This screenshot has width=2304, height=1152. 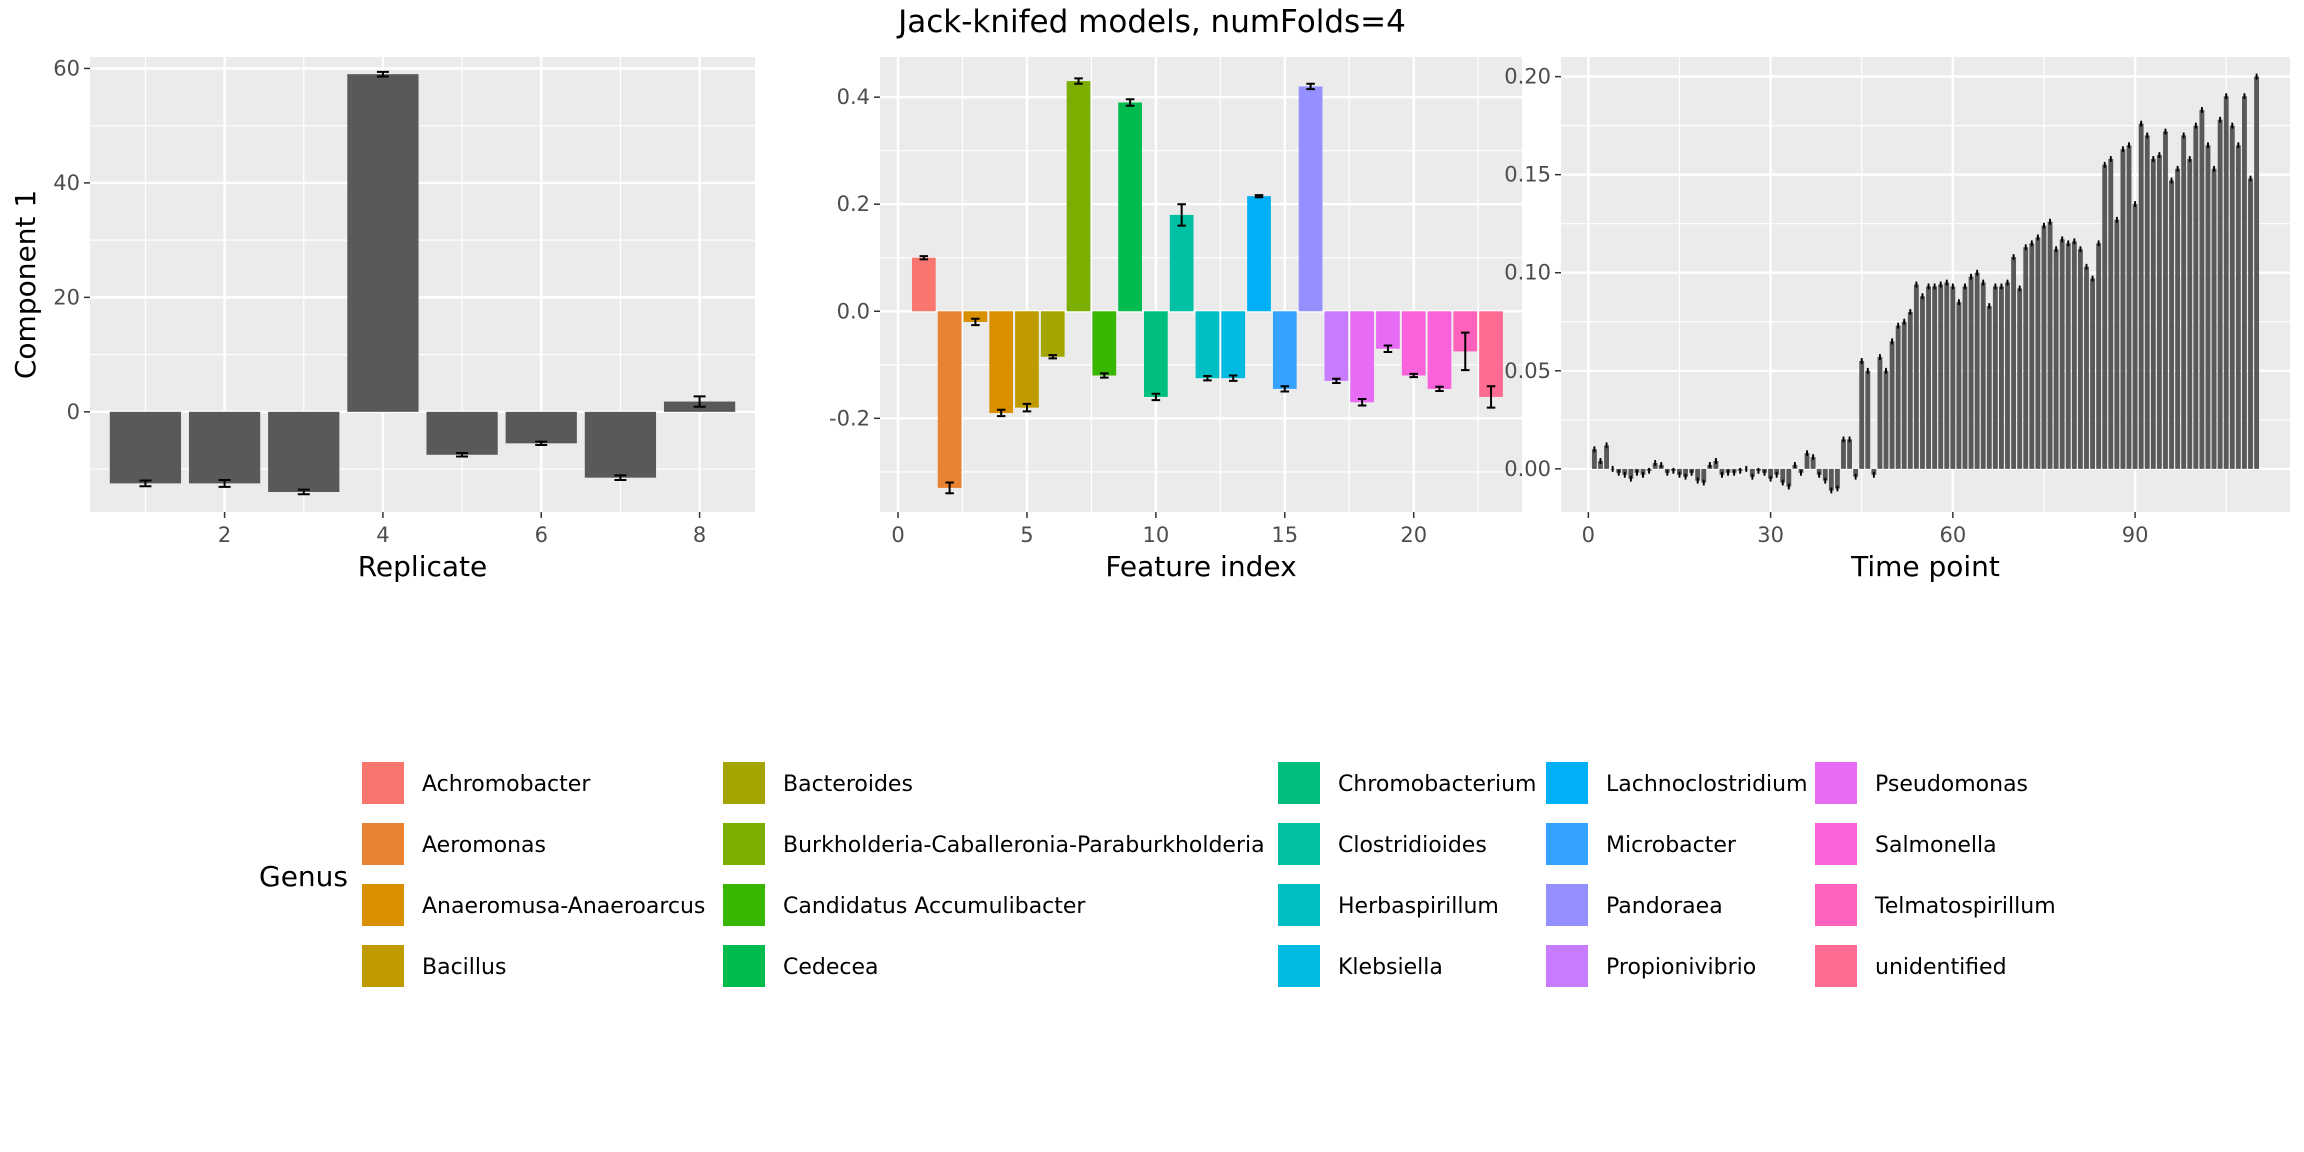 I want to click on y-tick-label: 0.0, so click(x=853, y=311).